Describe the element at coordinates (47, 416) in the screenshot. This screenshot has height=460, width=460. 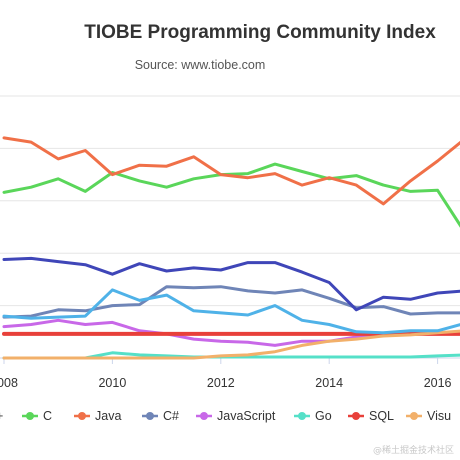
I see `legend-label: C` at that location.